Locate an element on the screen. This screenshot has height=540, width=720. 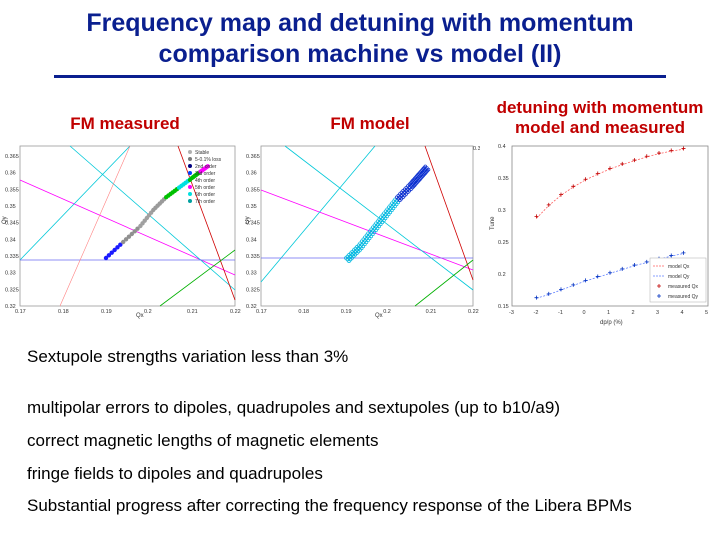
x-tick-label: 0.19 is located at coordinates (106, 312).